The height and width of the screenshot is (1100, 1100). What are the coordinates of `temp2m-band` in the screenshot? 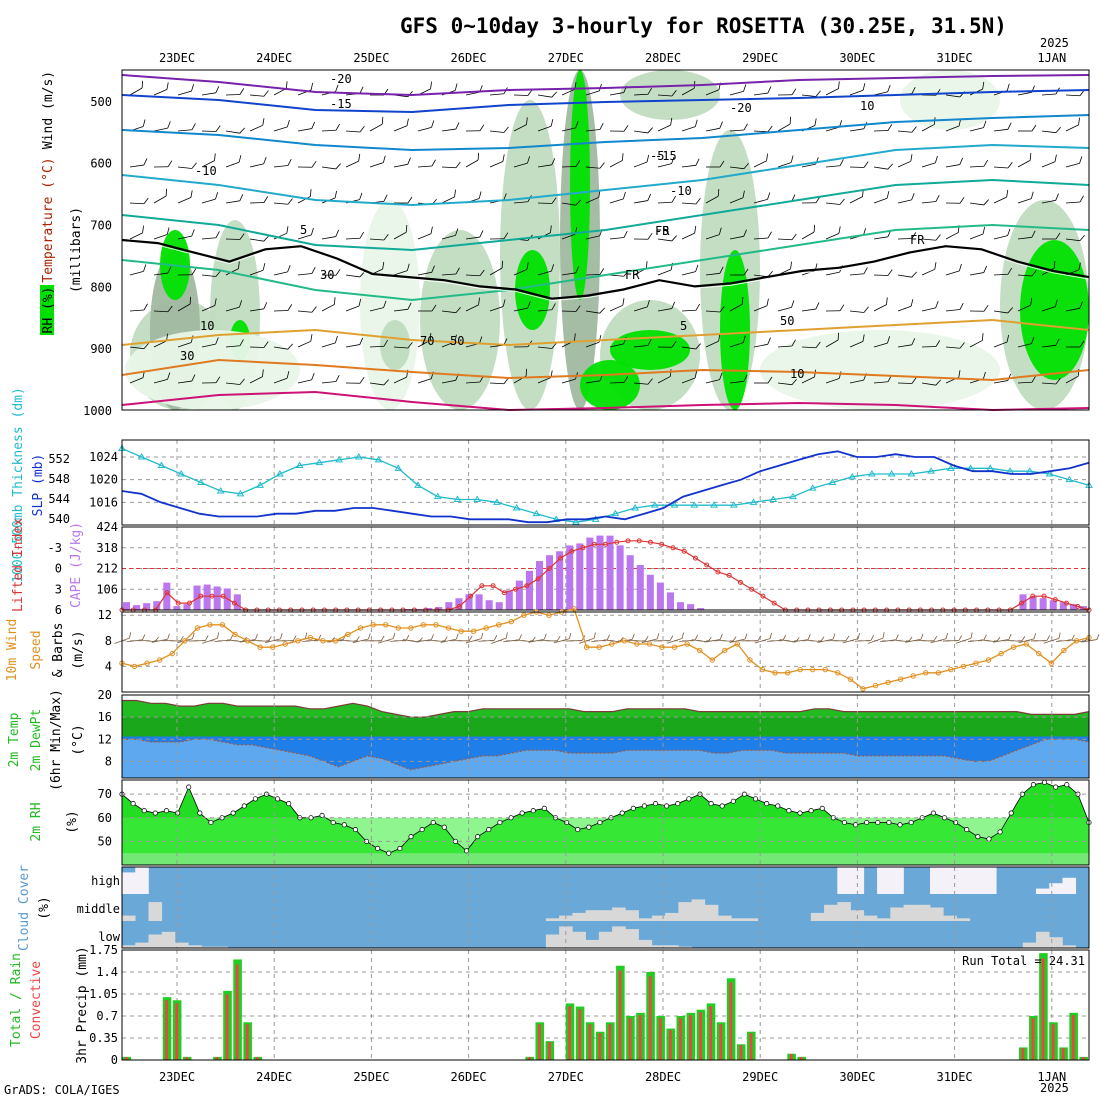 It's located at (605, 728).